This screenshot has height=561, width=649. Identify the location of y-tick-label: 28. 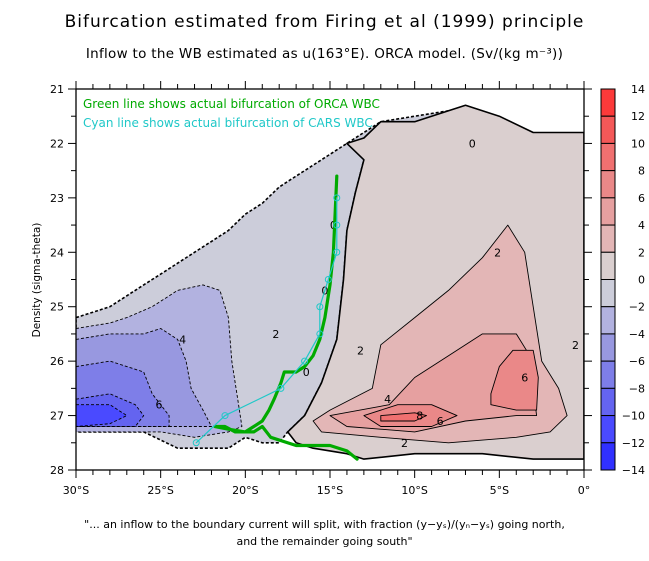
(57, 470).